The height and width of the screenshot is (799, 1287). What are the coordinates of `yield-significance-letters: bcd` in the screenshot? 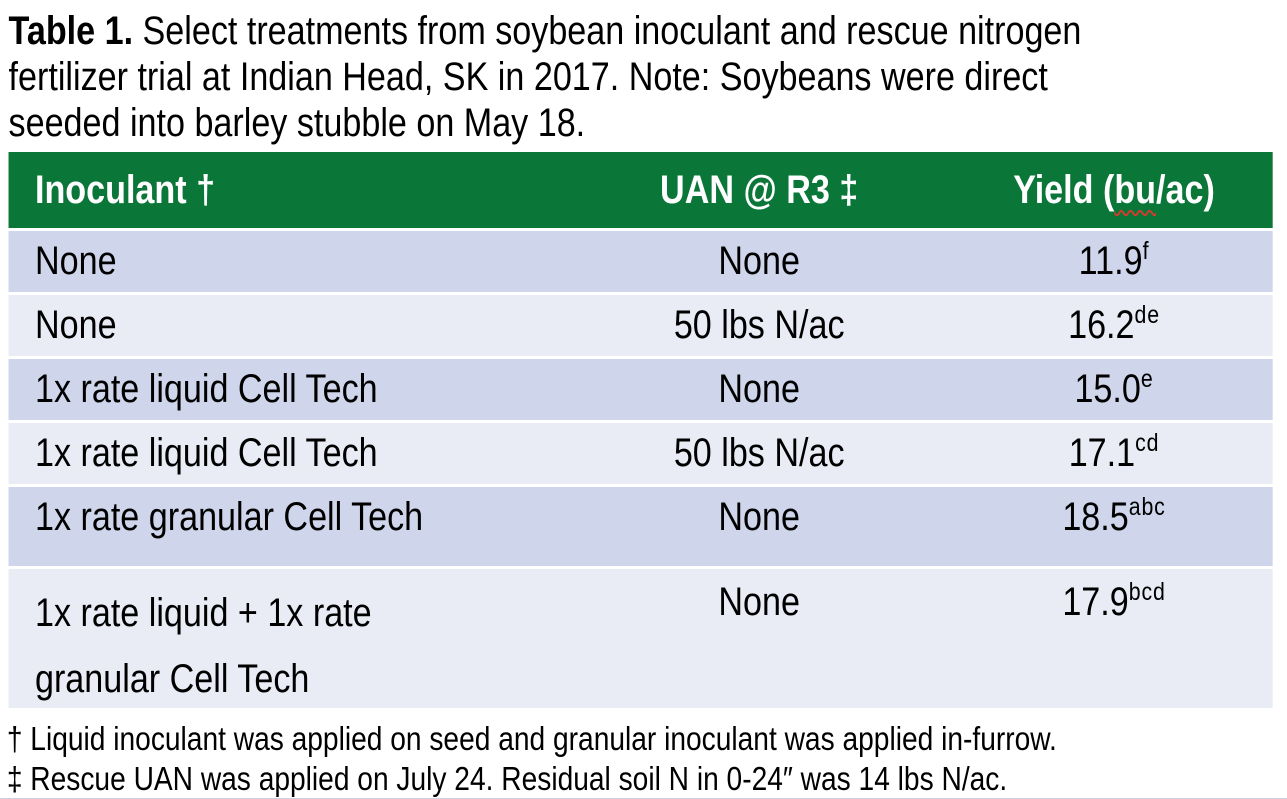 It's located at (1147, 592).